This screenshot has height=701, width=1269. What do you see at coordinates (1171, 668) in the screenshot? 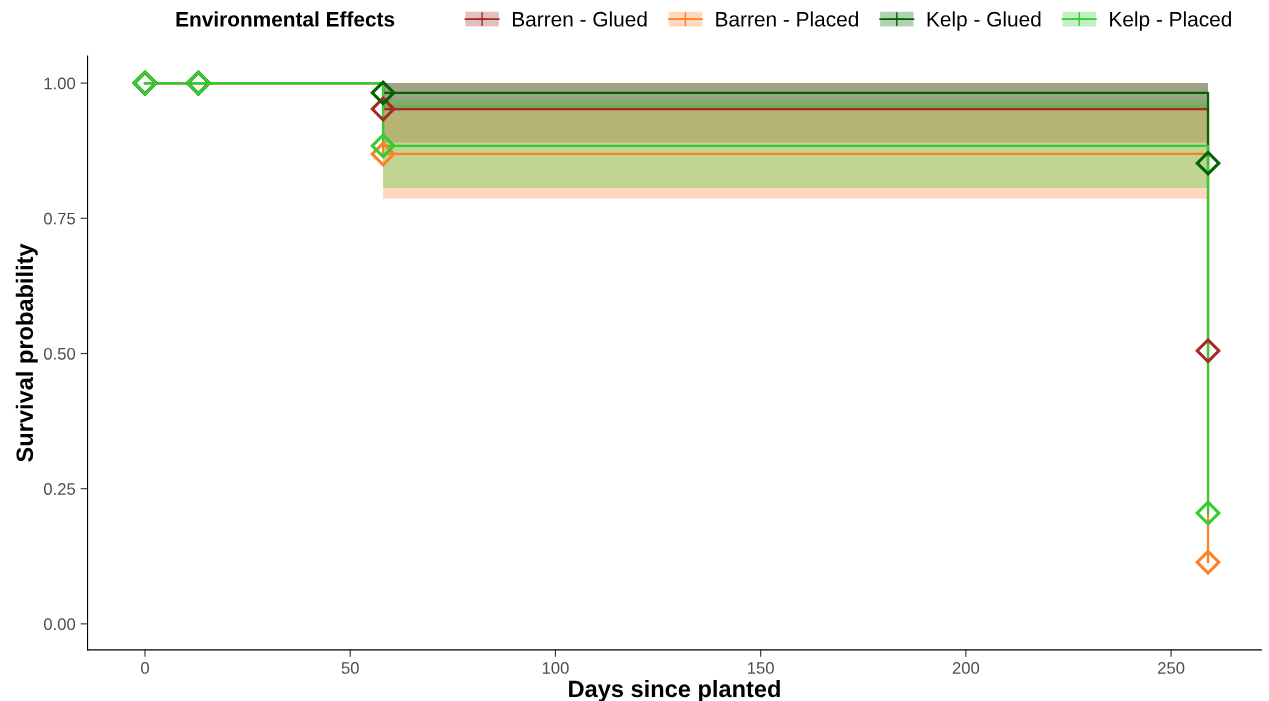
I see `x-tick-label: 250` at bounding box center [1171, 668].